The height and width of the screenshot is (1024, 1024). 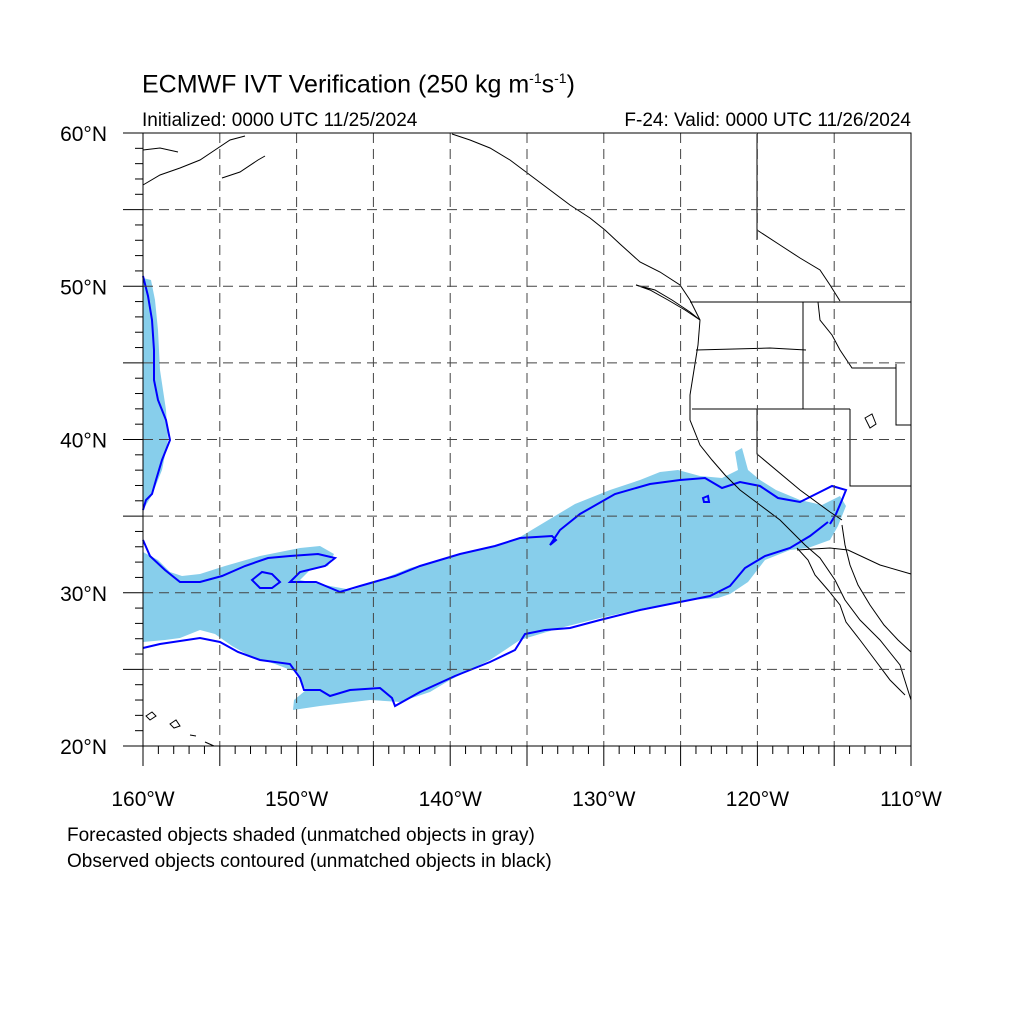 What do you see at coordinates (798, 265) in the screenshot?
I see `canada-province-line` at bounding box center [798, 265].